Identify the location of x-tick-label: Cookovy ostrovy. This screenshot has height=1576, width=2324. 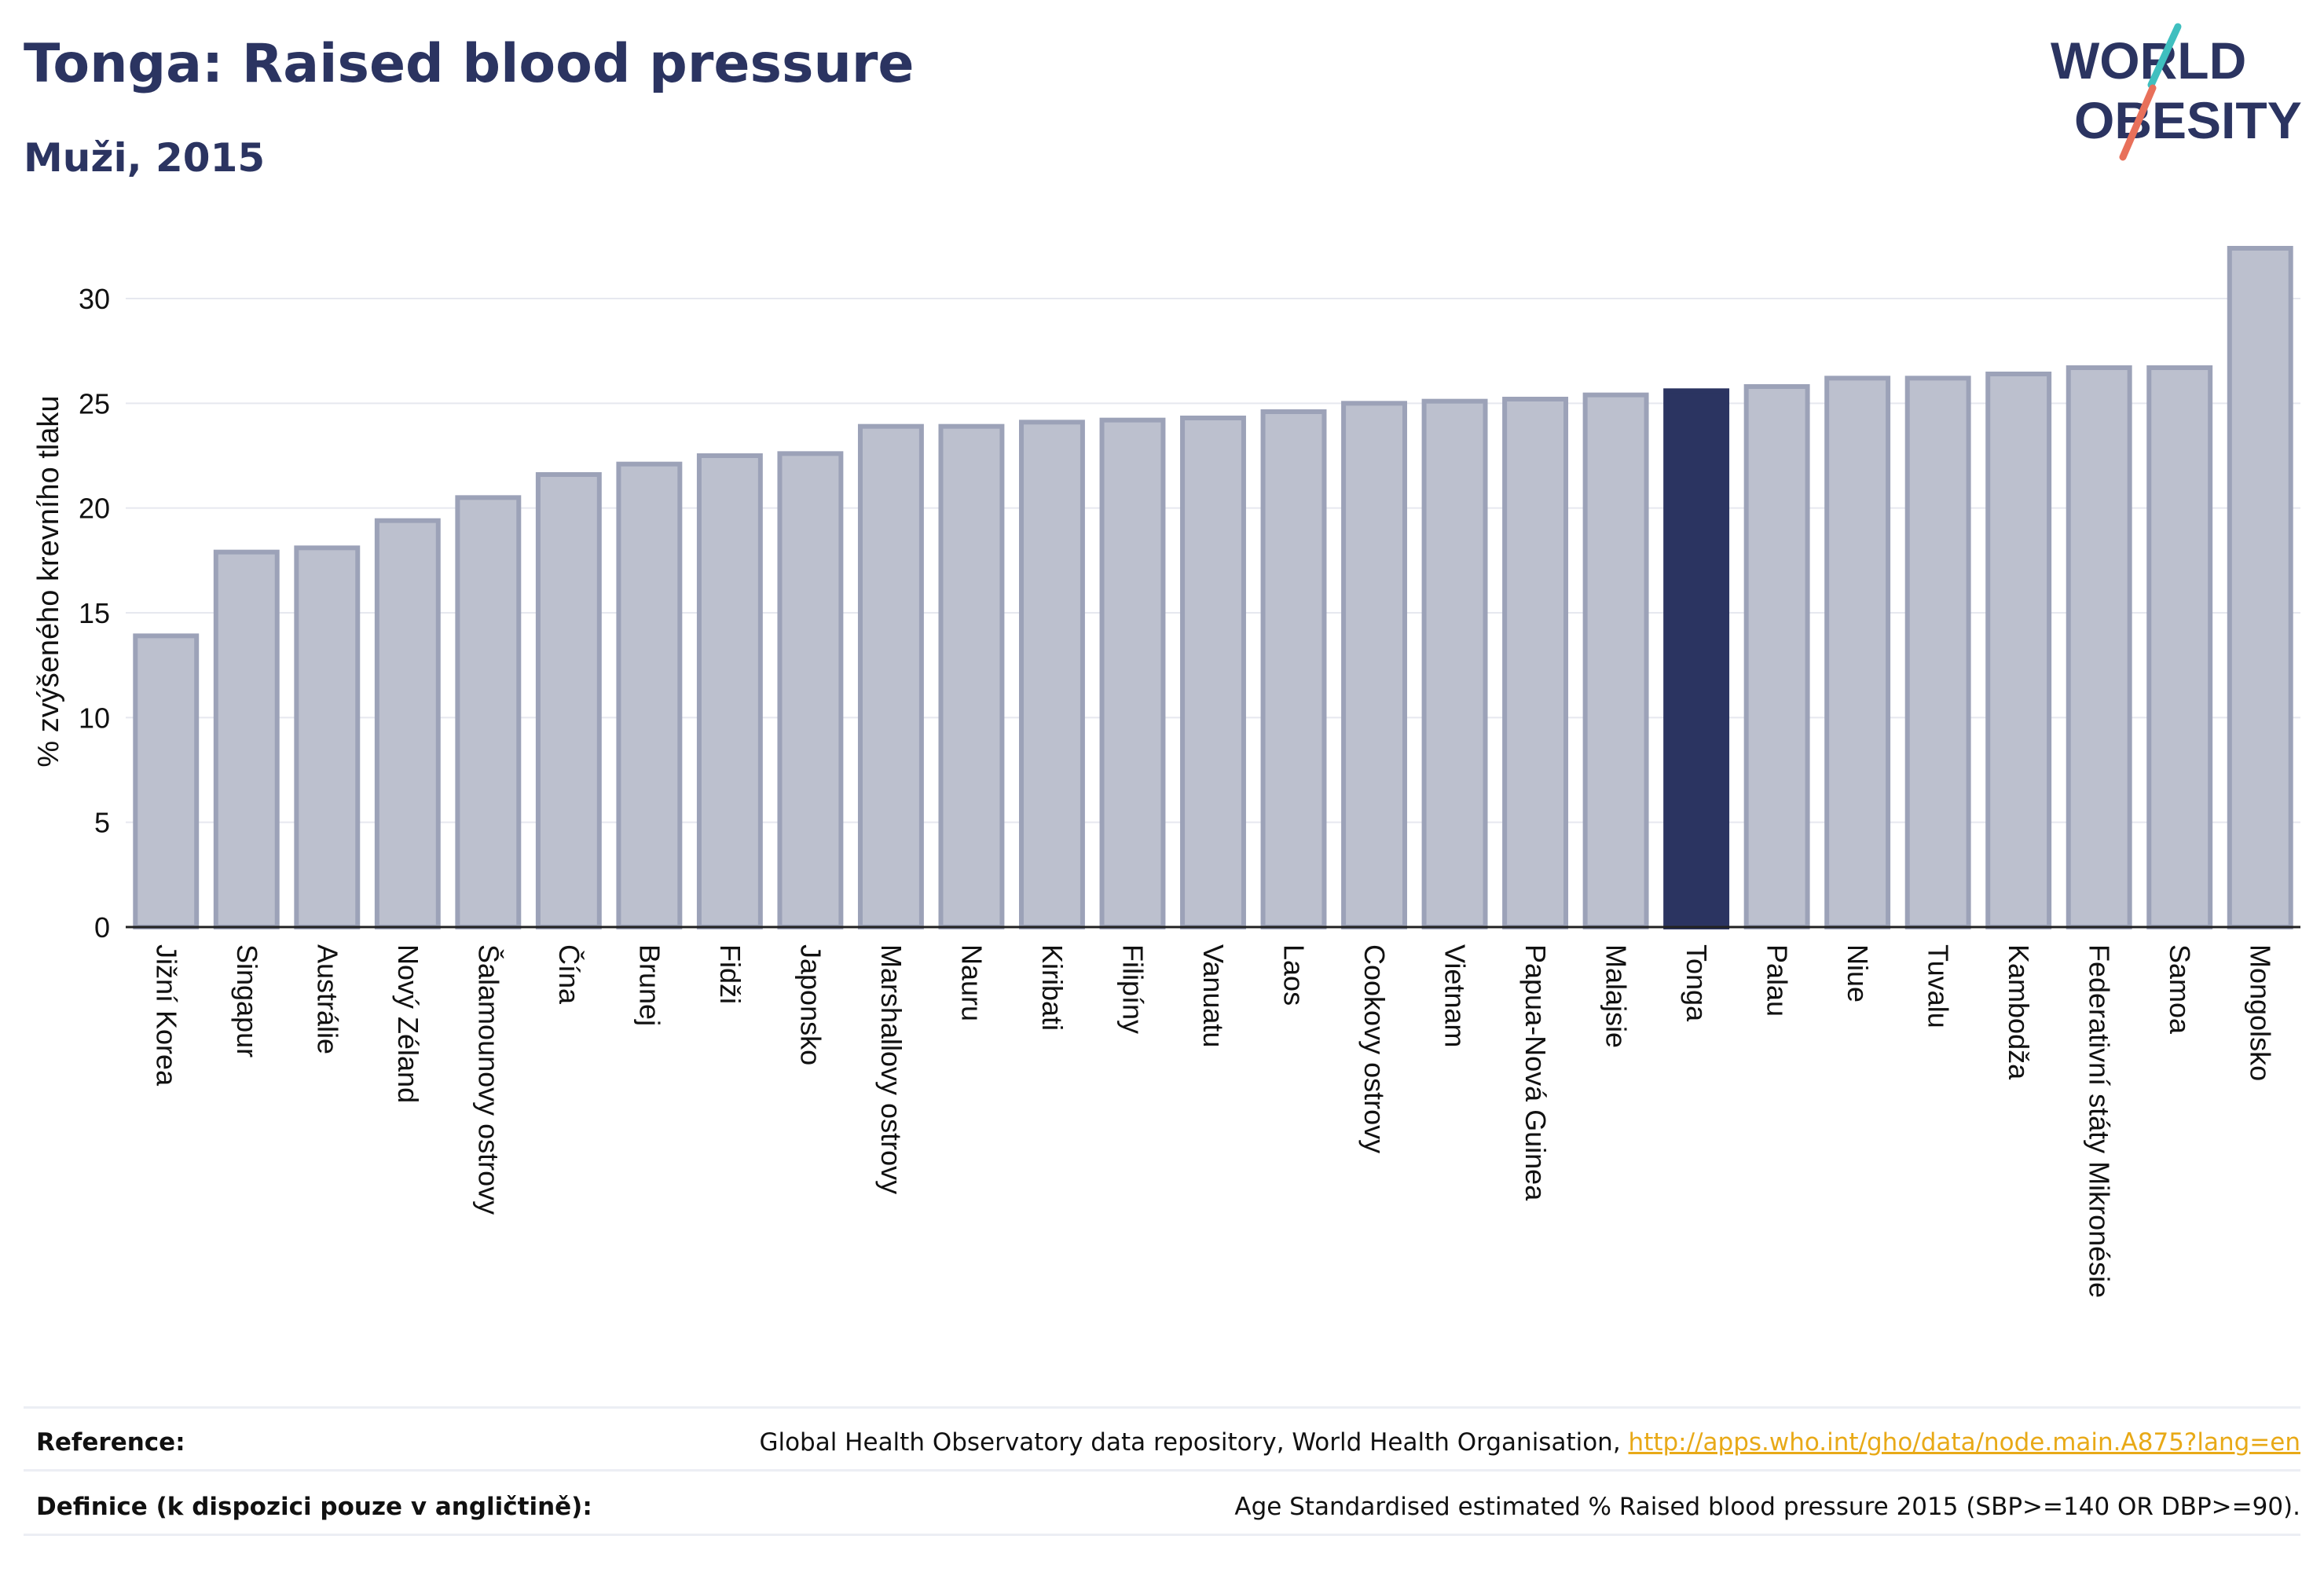
(1374, 1048).